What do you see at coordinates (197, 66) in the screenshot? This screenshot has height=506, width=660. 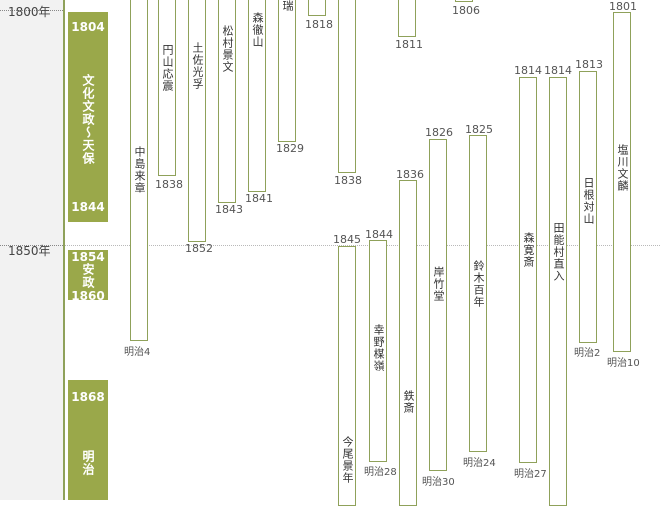 I see `person-name: 土佐光孚` at bounding box center [197, 66].